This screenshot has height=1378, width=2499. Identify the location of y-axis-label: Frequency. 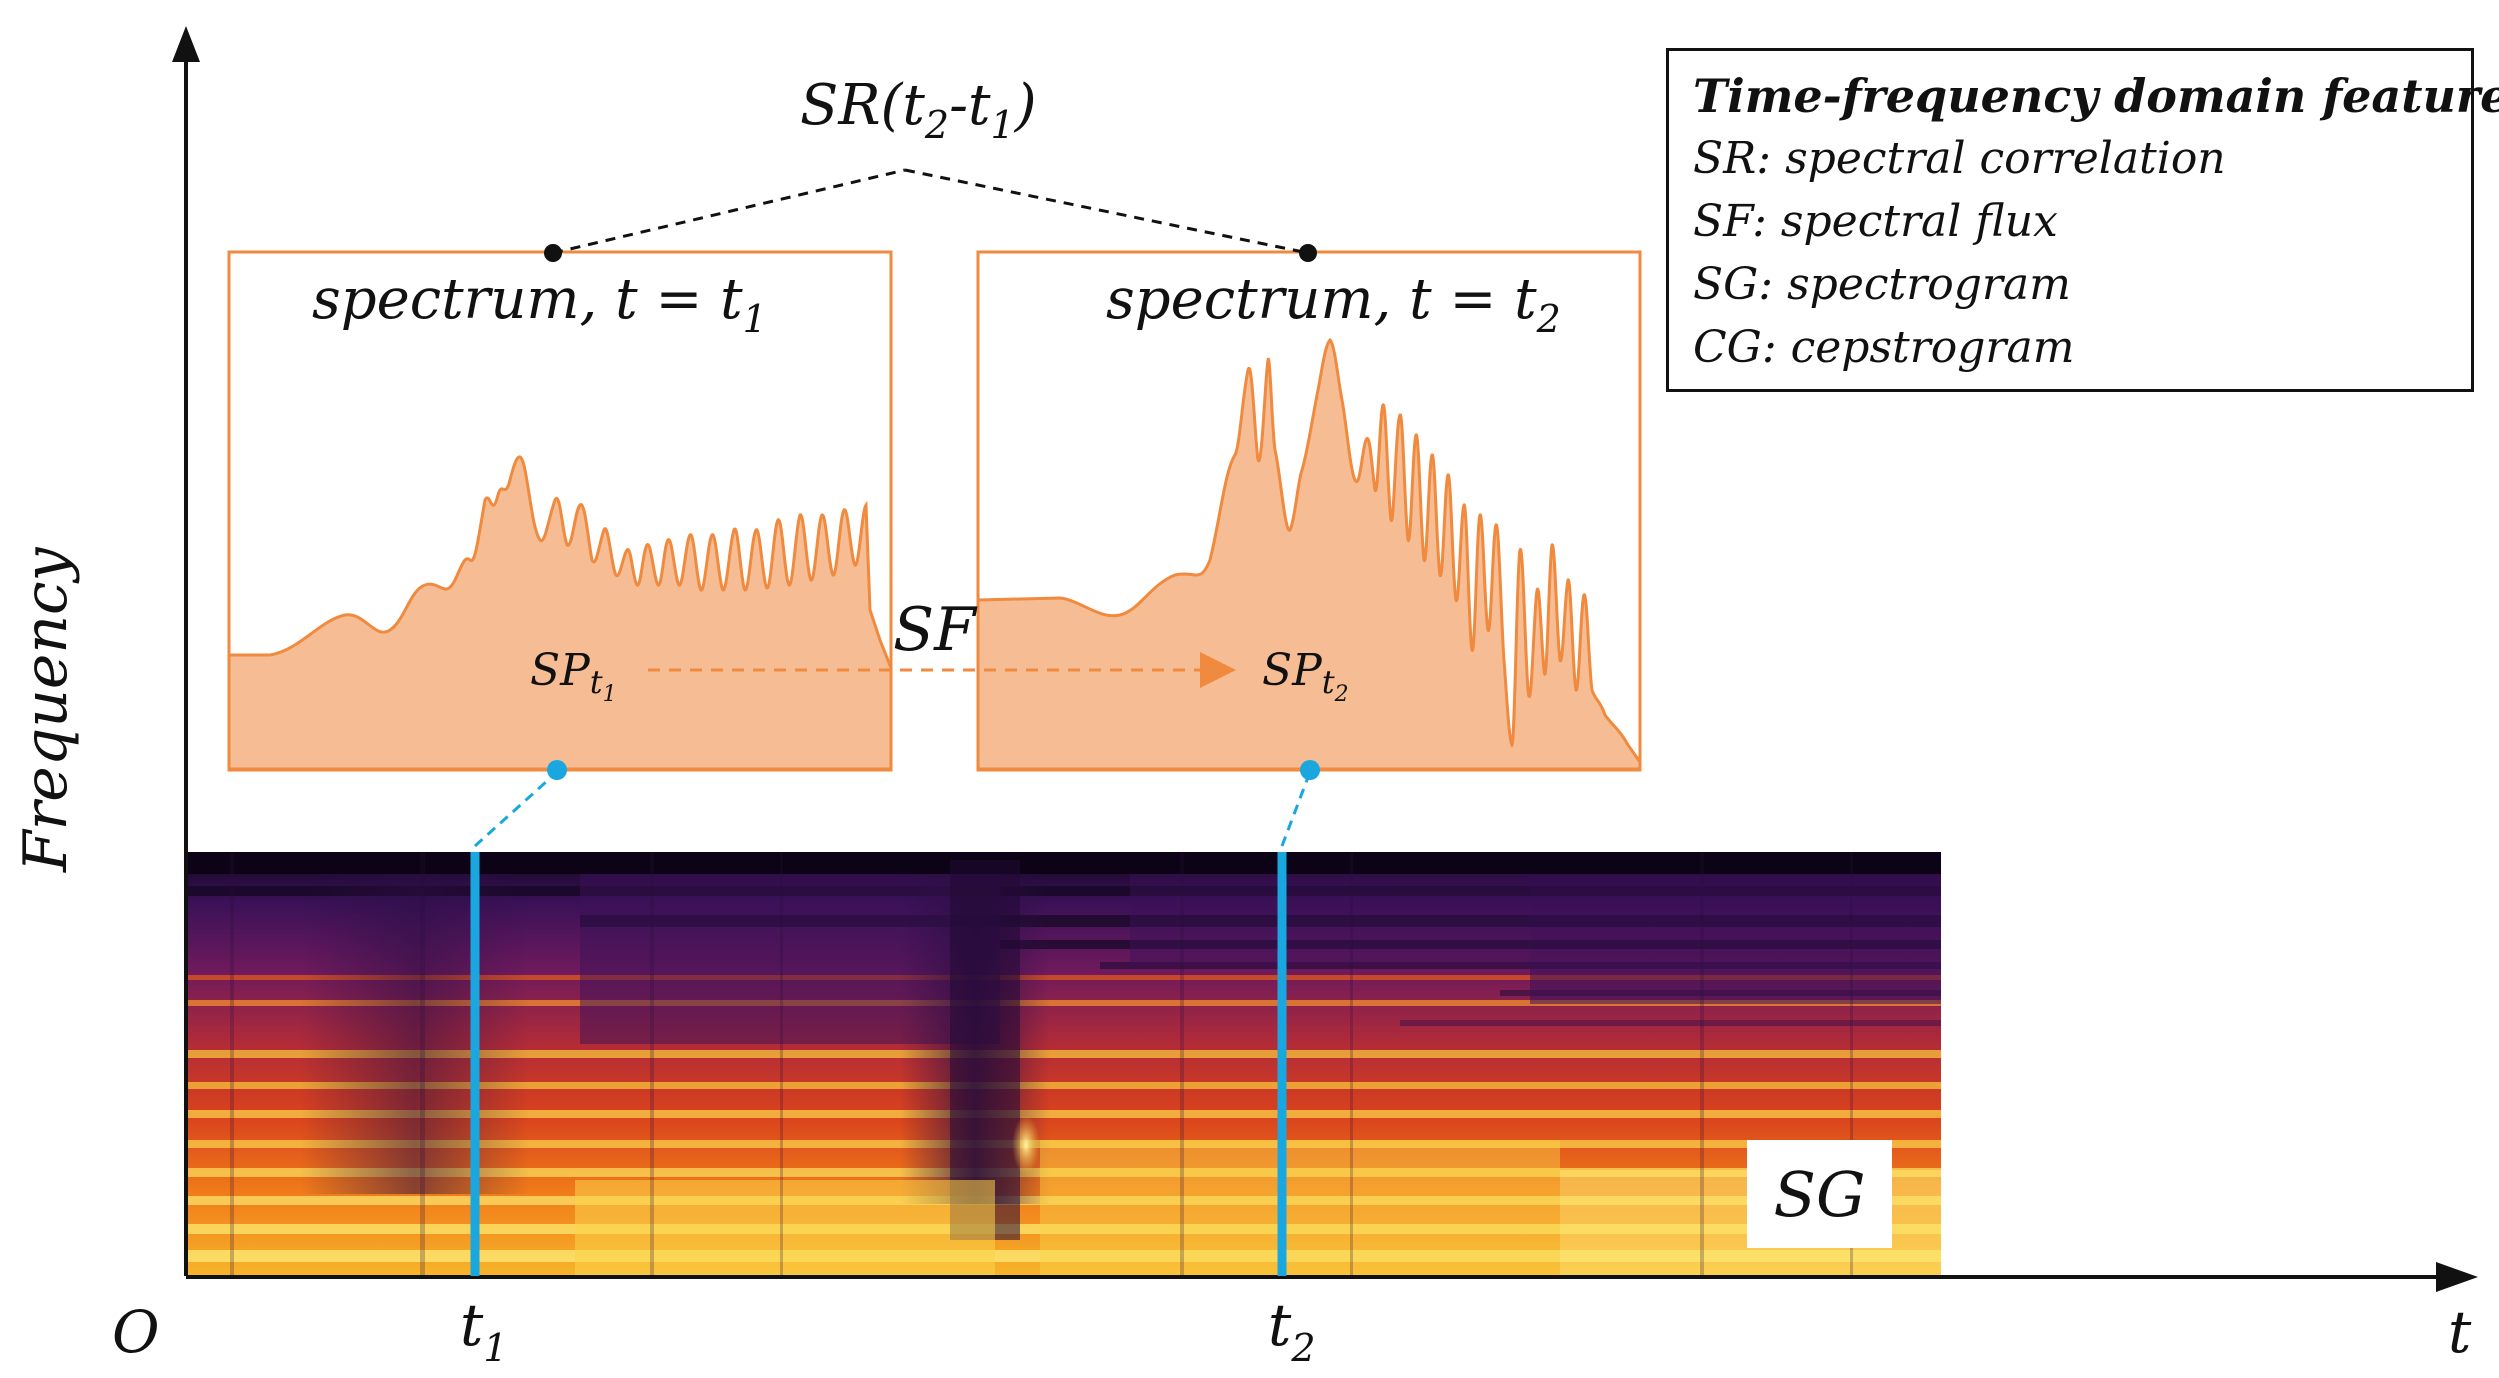
(46, 709).